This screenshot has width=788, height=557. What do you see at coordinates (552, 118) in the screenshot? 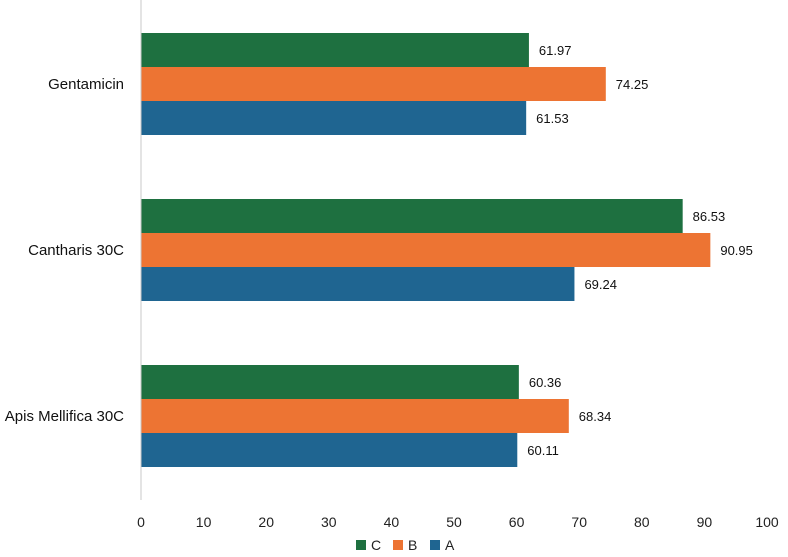
I see `data-label-A-0: 61.53` at bounding box center [552, 118].